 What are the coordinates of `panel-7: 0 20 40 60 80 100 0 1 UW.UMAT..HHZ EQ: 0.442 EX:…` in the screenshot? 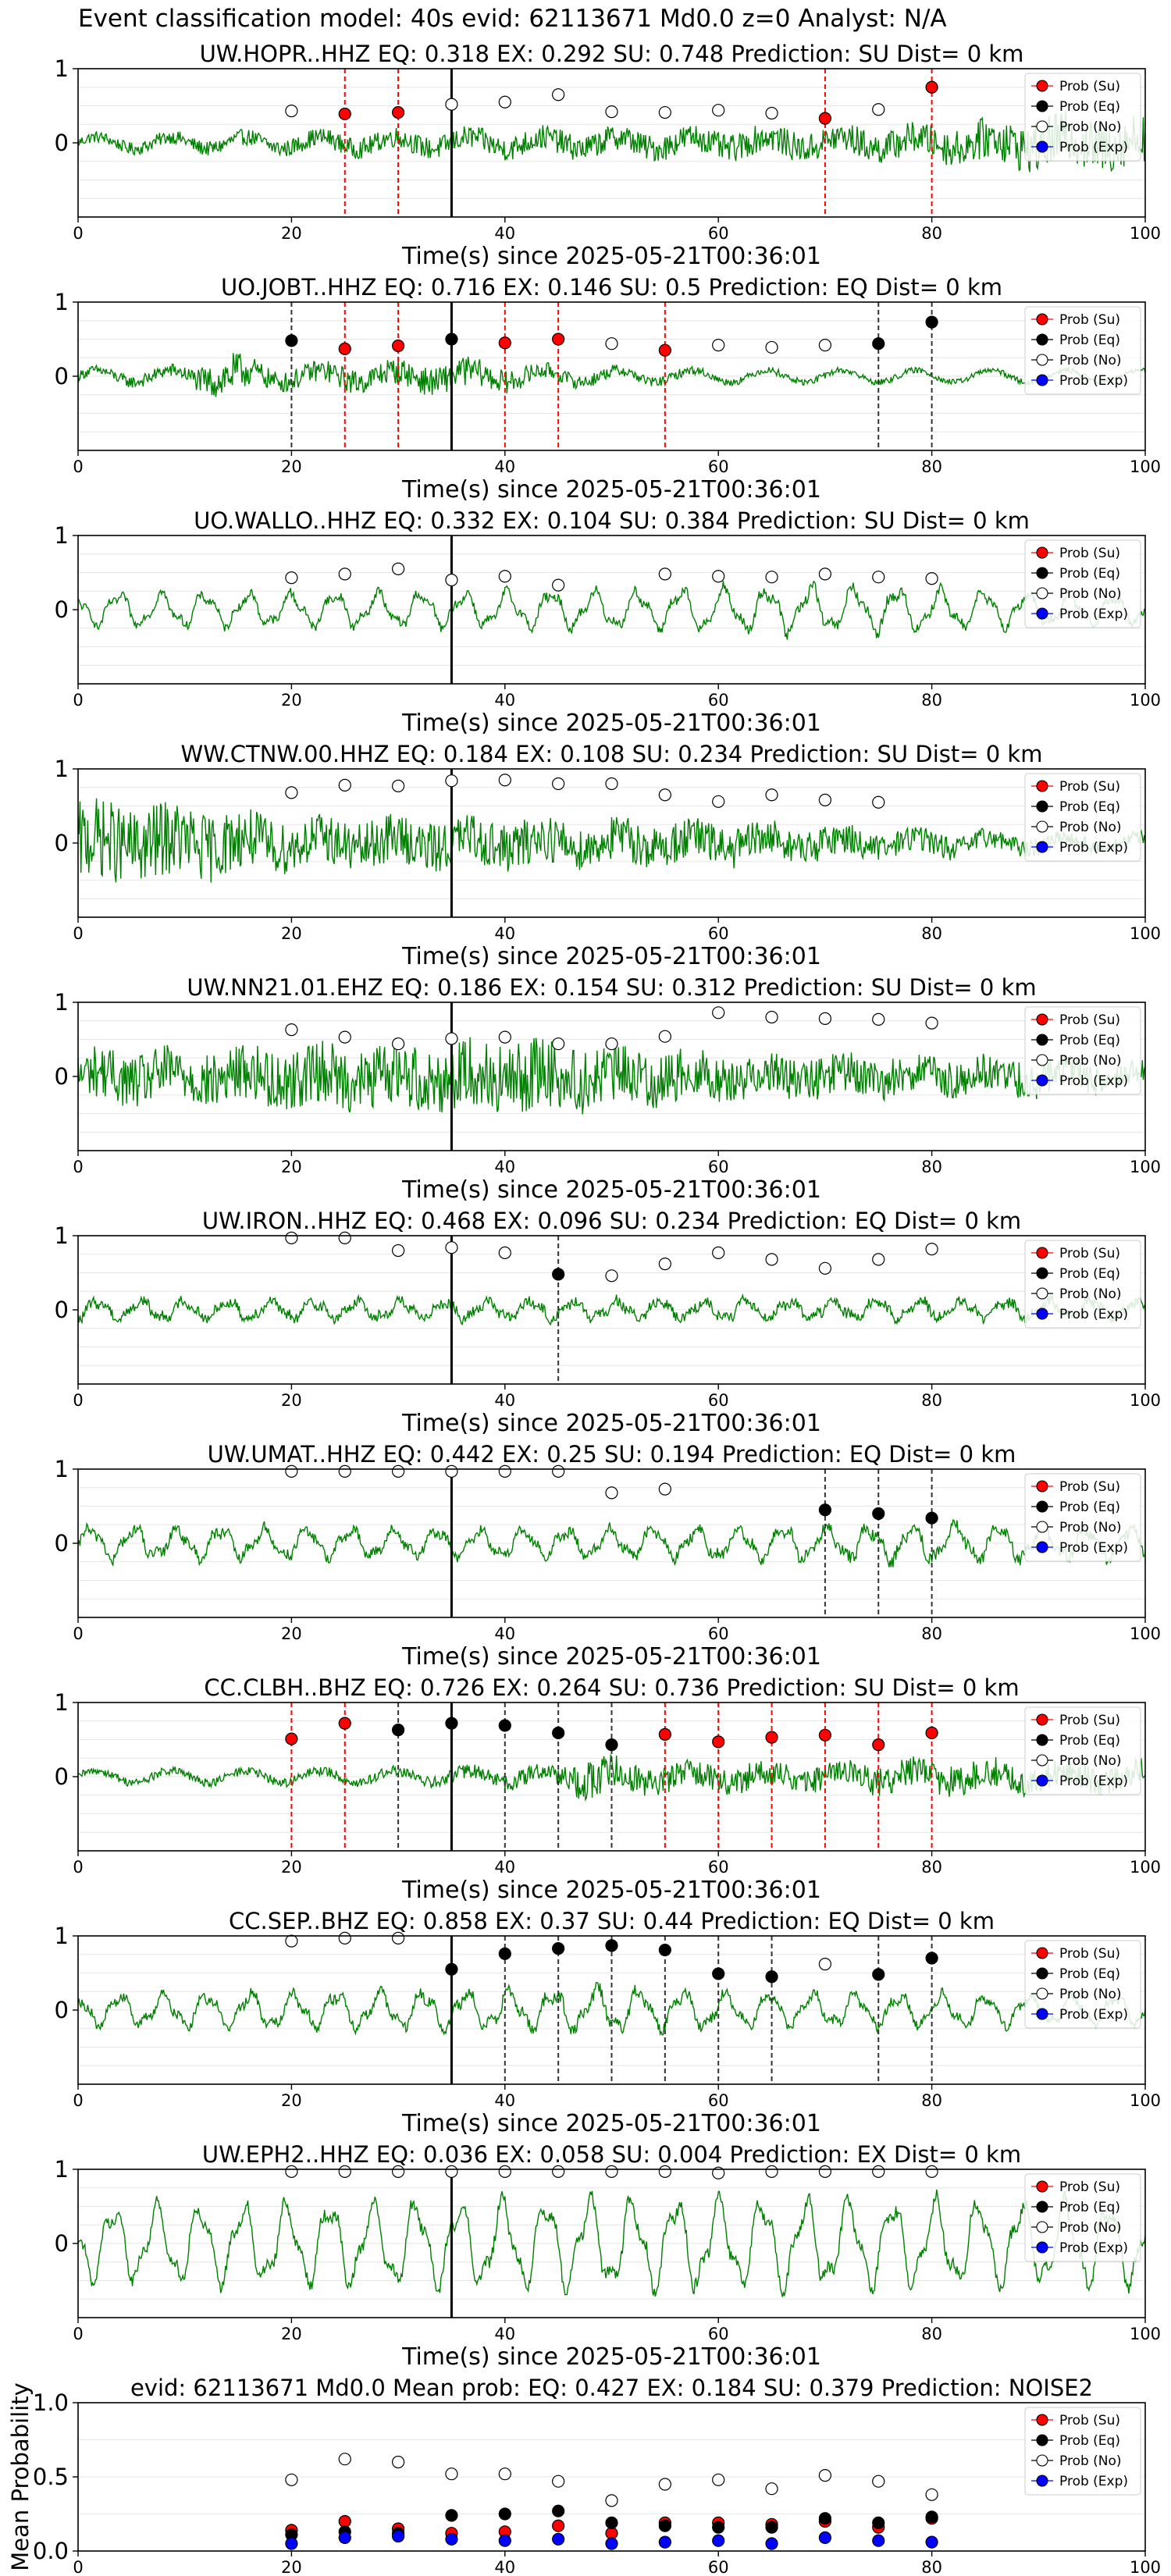 It's located at (608, 1555).